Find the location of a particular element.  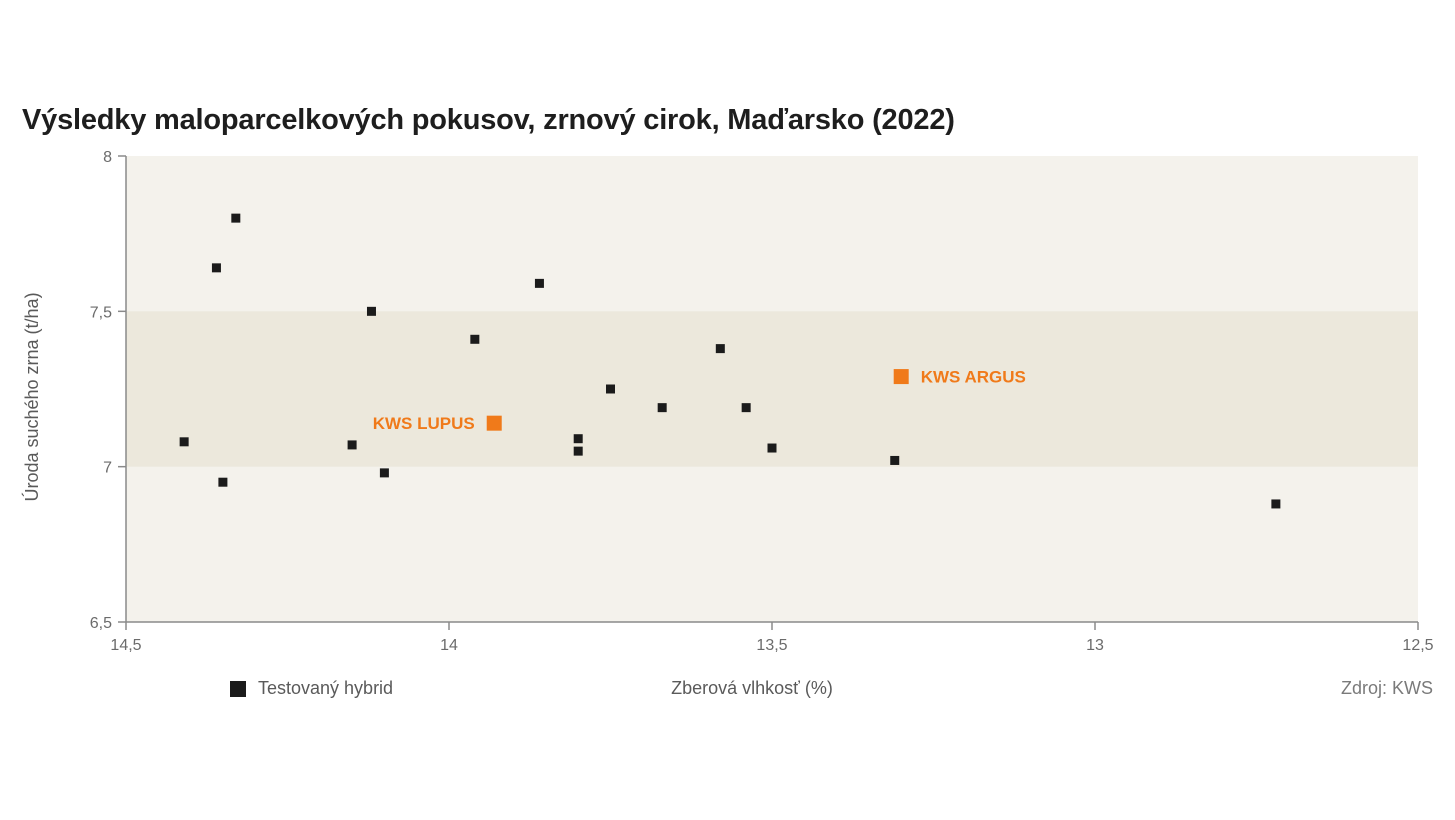

x-axis-title: Zberová vlhkosť (%) is located at coordinates (752, 688).